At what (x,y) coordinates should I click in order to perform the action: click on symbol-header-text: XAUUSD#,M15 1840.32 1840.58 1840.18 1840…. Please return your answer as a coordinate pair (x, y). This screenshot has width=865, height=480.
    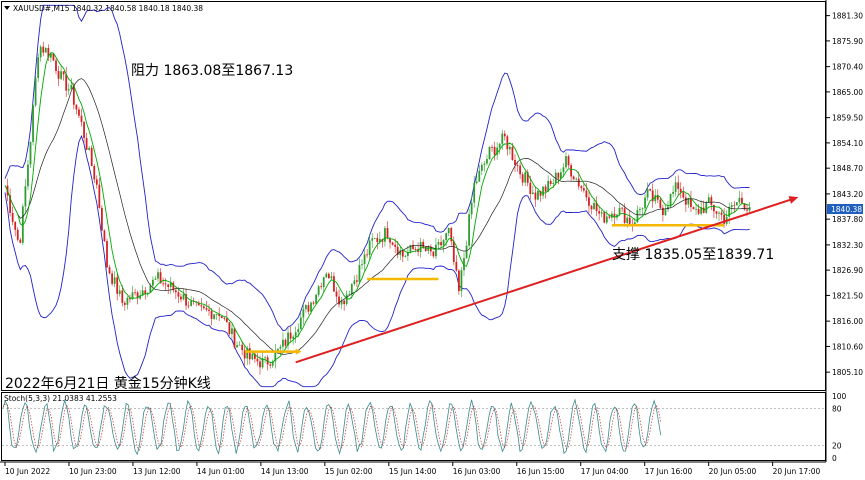
    Looking at the image, I should click on (108, 8).